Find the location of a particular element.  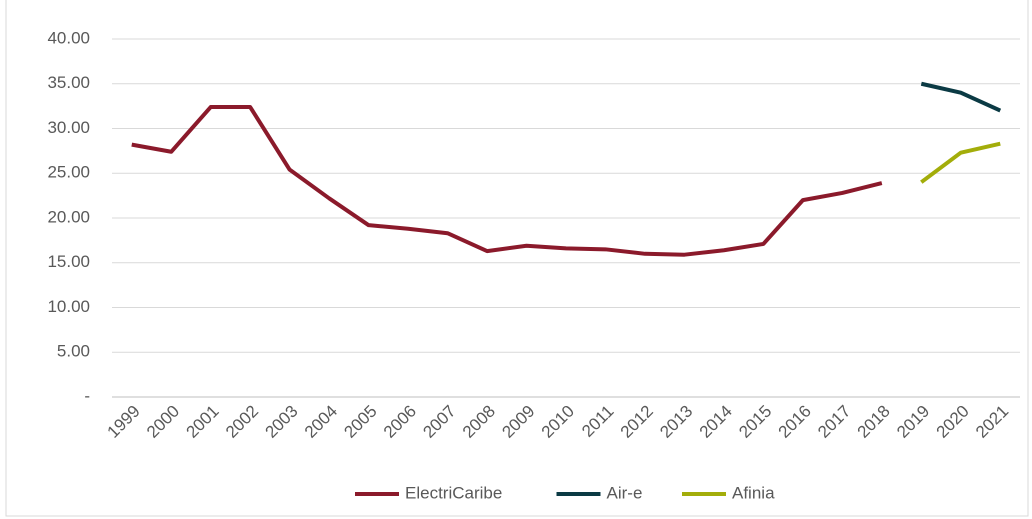

x-tick-label: 1999 is located at coordinates (124, 422).